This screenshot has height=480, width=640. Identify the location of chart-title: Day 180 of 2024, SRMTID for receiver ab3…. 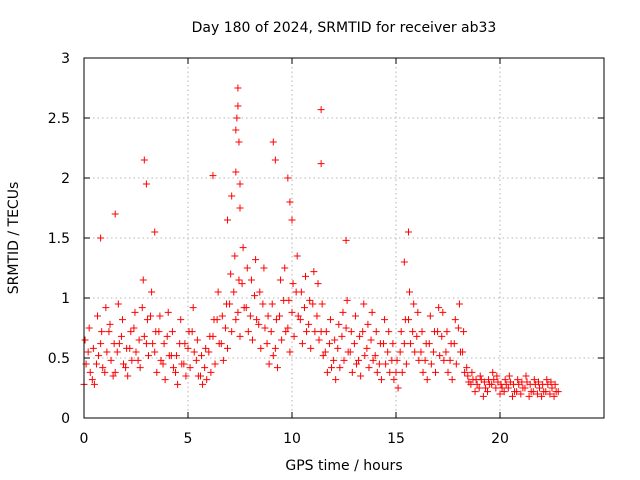
(344, 28).